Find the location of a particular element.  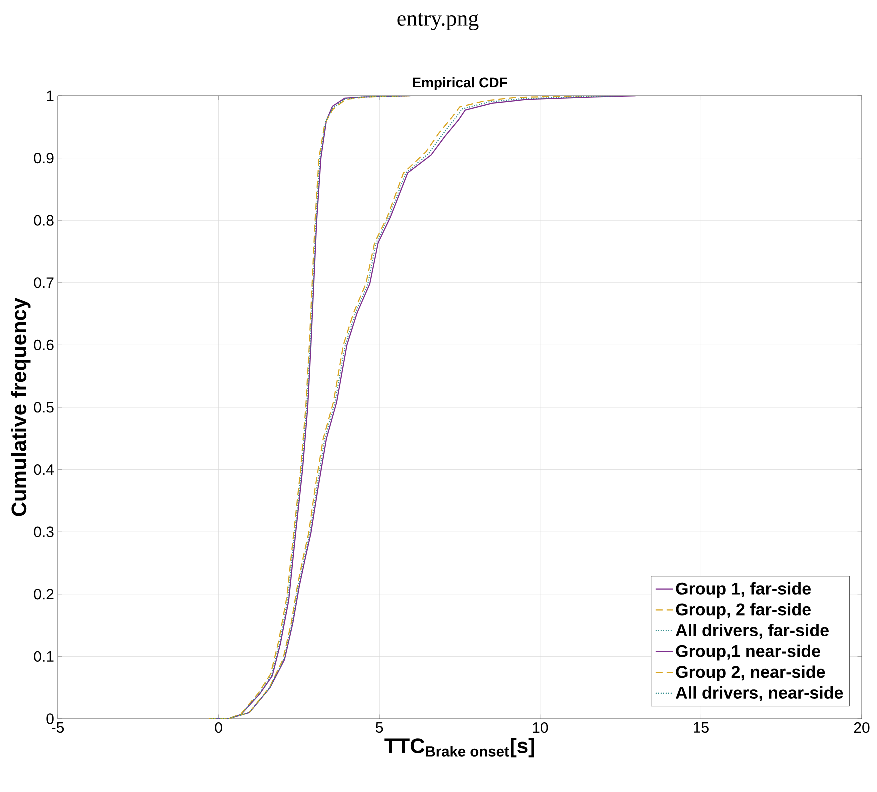

legend-label: Group, 2 far-side is located at coordinates (744, 611).